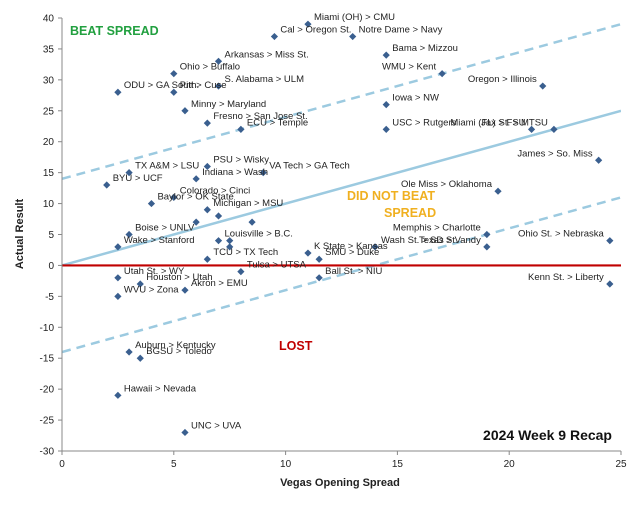 This screenshot has width=640, height=508. What do you see at coordinates (353, 271) in the screenshot?
I see `point-label: Ball St. > NIU` at bounding box center [353, 271].